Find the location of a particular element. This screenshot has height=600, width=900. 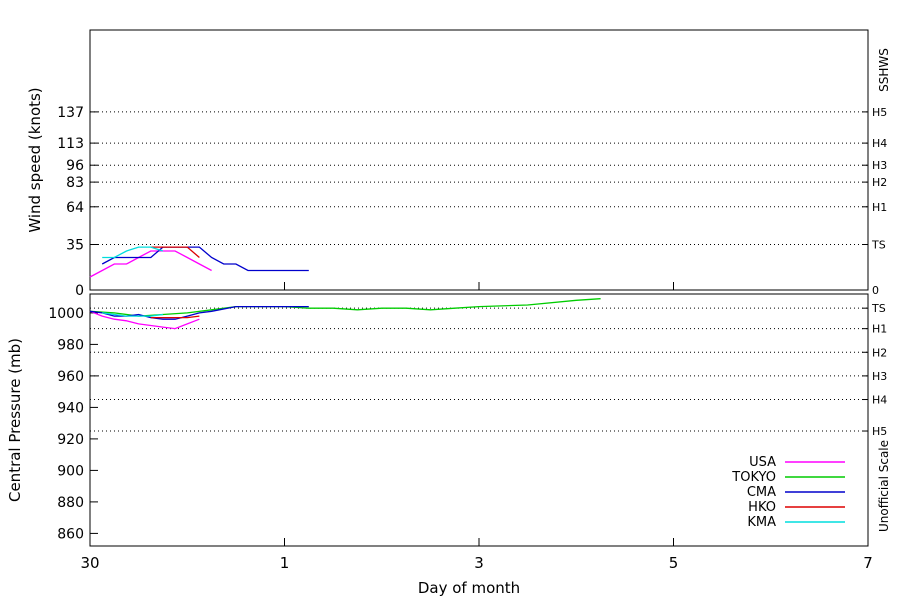

y-tick-label: 83 is located at coordinates (75, 183).